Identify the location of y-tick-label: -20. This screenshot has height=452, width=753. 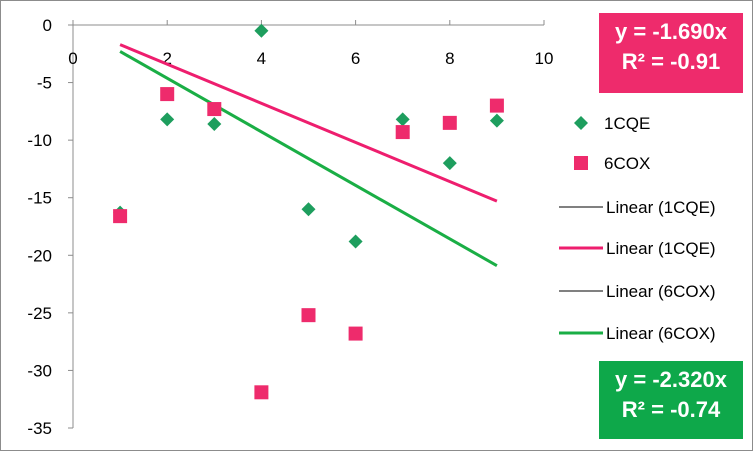
(39, 255).